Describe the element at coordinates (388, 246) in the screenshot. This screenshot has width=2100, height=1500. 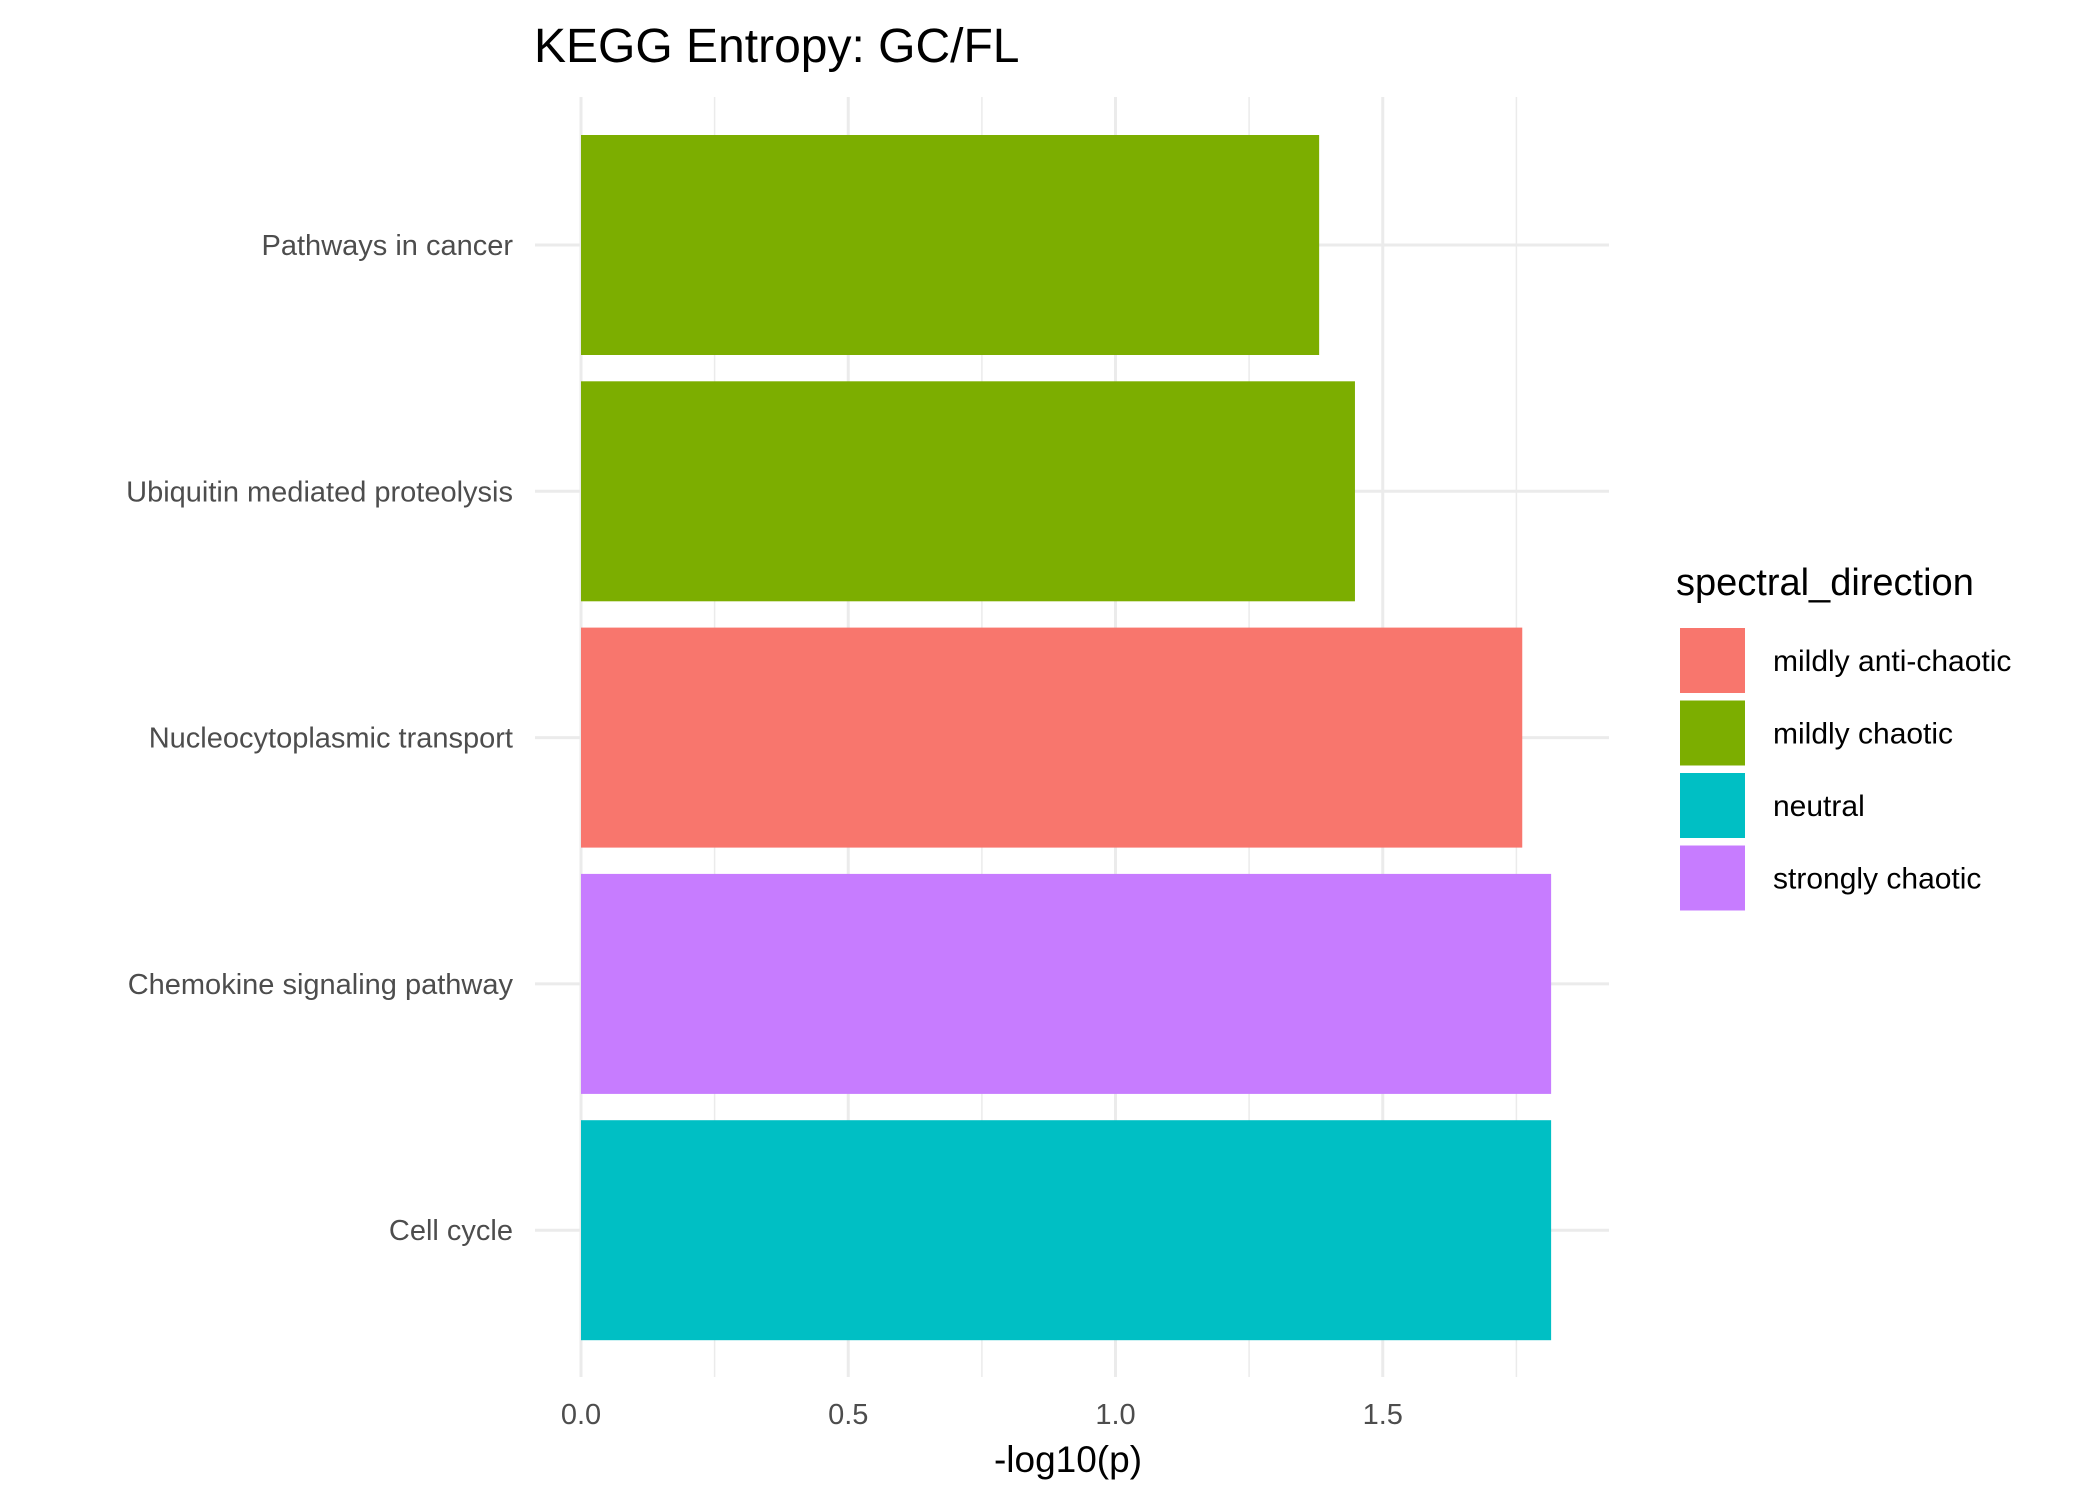
I see `y-tick-label: Pathways in cancer` at that location.